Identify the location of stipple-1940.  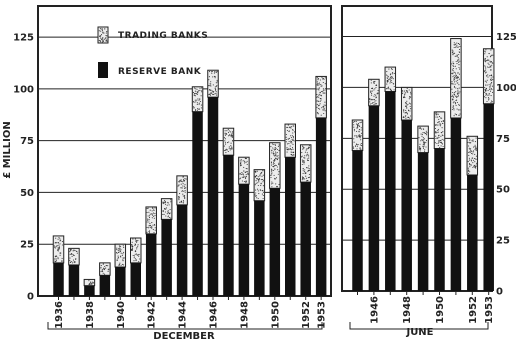
(120, 256).